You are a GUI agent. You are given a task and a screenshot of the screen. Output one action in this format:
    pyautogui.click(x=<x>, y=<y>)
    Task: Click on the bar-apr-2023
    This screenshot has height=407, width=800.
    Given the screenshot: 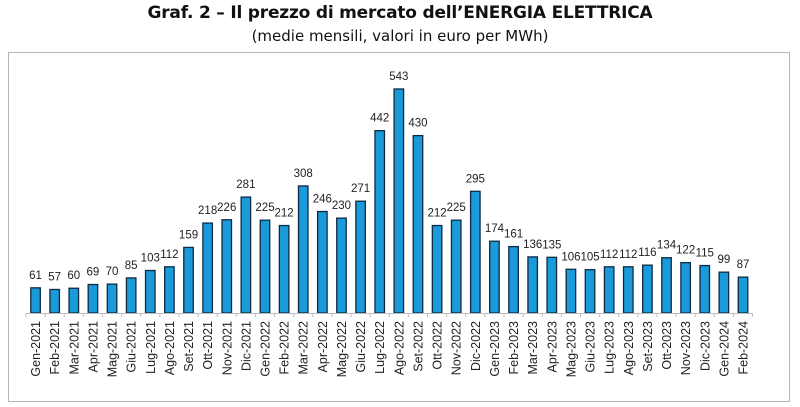 What is the action you would take?
    pyautogui.click(x=552, y=285)
    